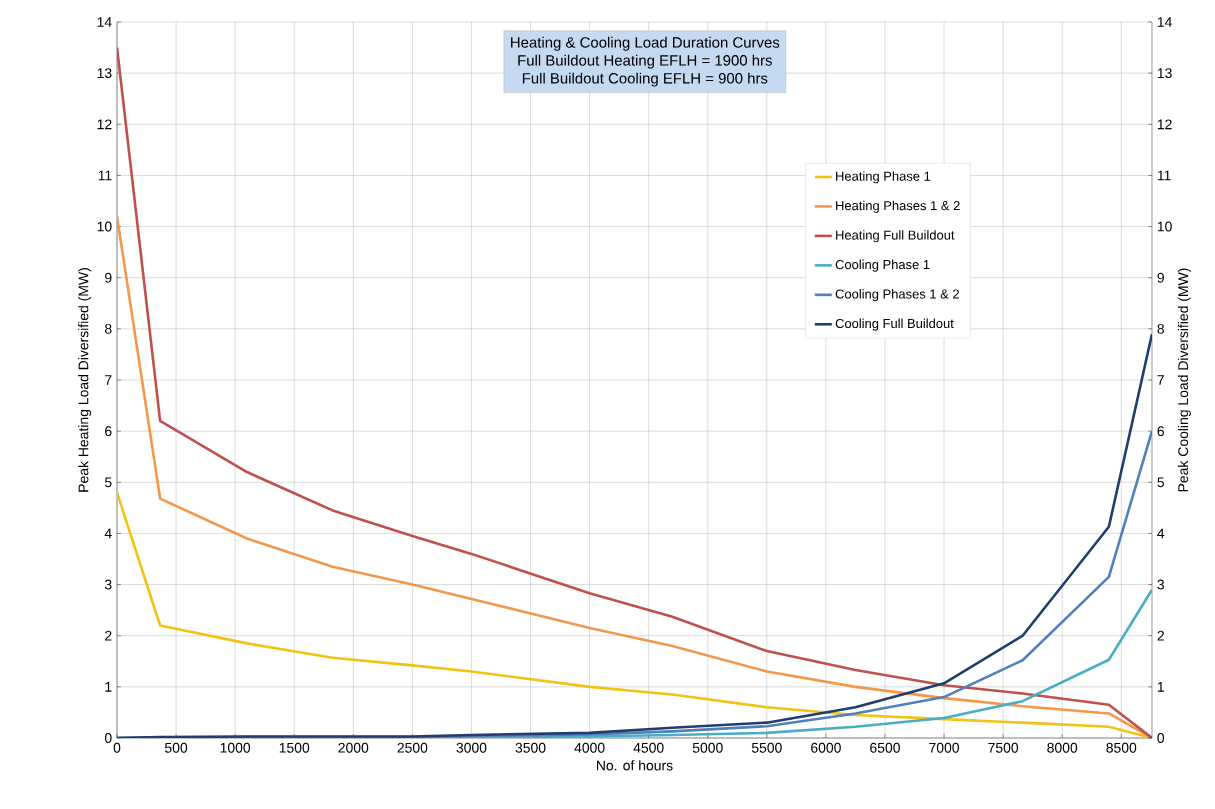 Image resolution: width=1215 pixels, height=809 pixels. I want to click on x-tick-label: 8500, so click(1121, 747).